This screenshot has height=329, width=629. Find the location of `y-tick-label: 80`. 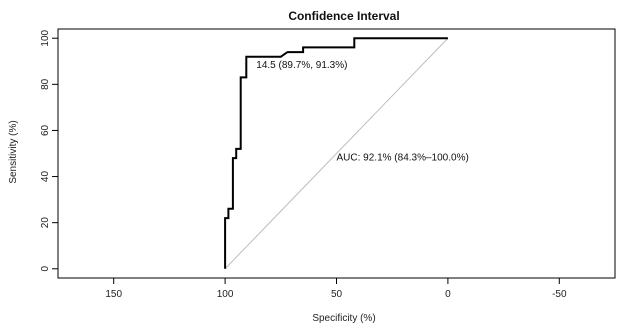

y-tick-label: 80 is located at coordinates (45, 84).